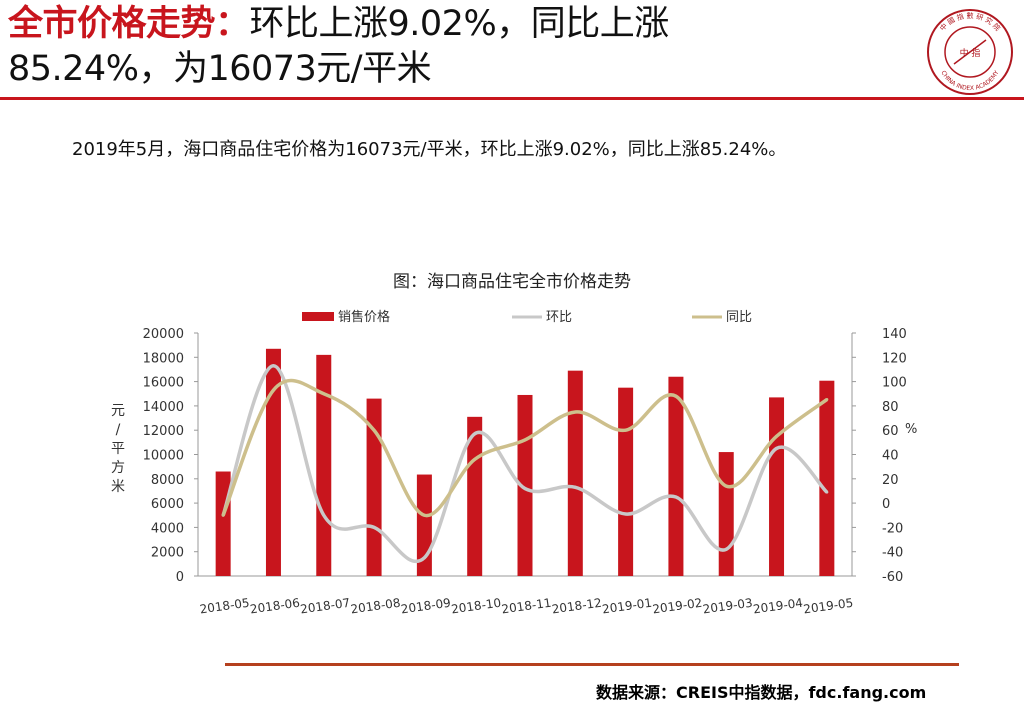 The height and width of the screenshot is (709, 1024). I want to click on x-tick-label: 2018-09, so click(426, 606).